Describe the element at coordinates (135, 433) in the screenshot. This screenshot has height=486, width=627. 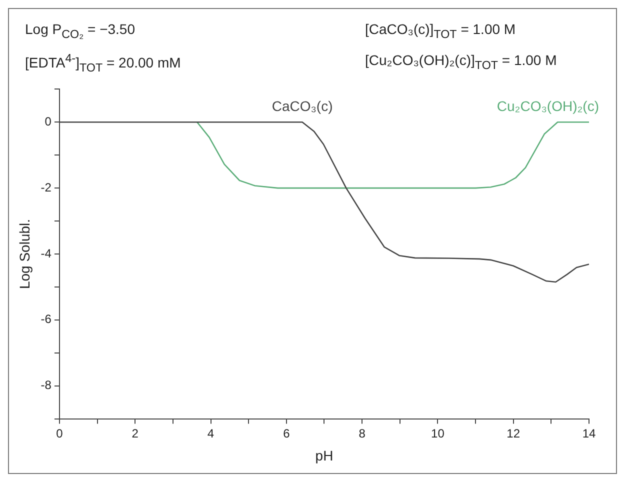
I see `x-tick-label: 2` at that location.